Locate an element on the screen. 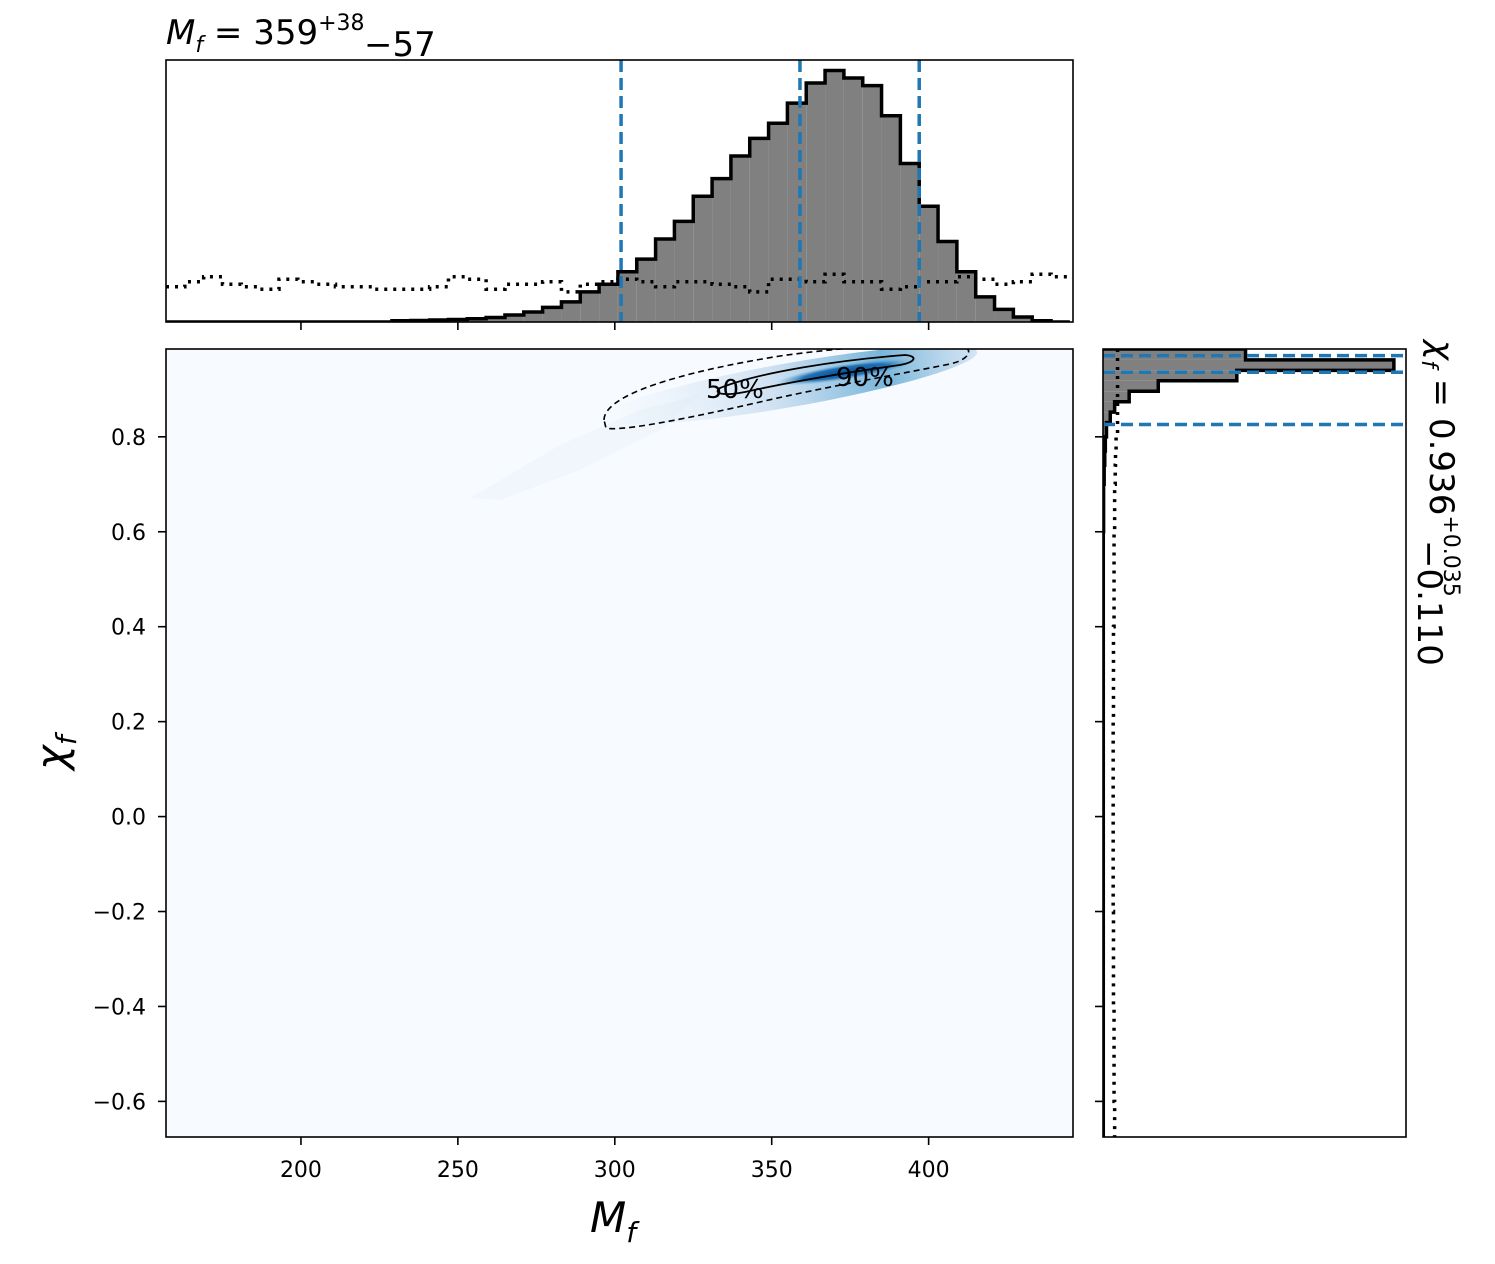 This screenshot has height=1264, width=1495. side-marginal-panel is located at coordinates (1251, 743).